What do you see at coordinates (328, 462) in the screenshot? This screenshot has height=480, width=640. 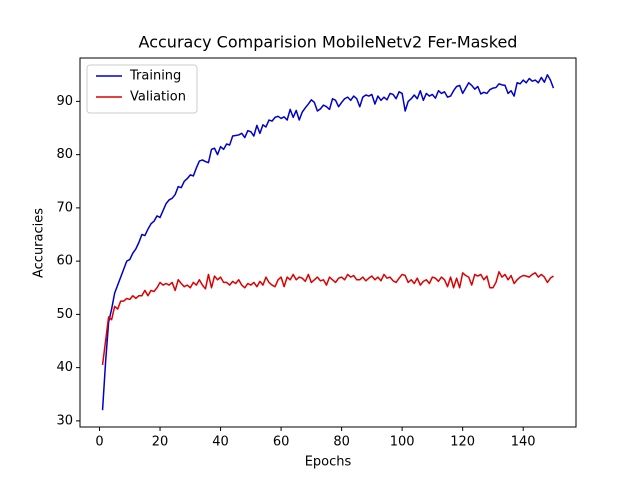 I see `x-axis-label: Epochs` at bounding box center [328, 462].